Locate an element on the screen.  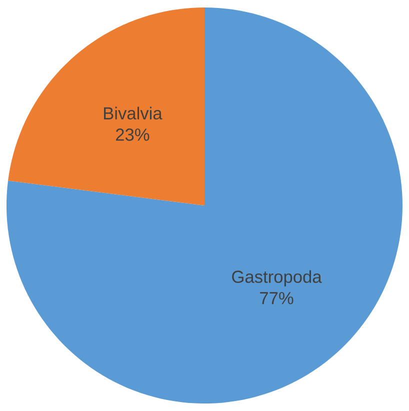
data-label: 77% is located at coordinates (277, 298).